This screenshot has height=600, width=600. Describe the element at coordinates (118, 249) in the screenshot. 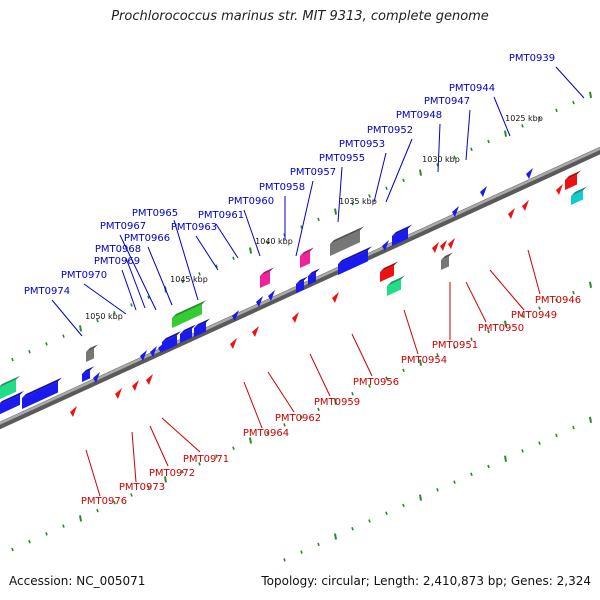

I see `gene-label-pmt0968: PMT0968` at that location.